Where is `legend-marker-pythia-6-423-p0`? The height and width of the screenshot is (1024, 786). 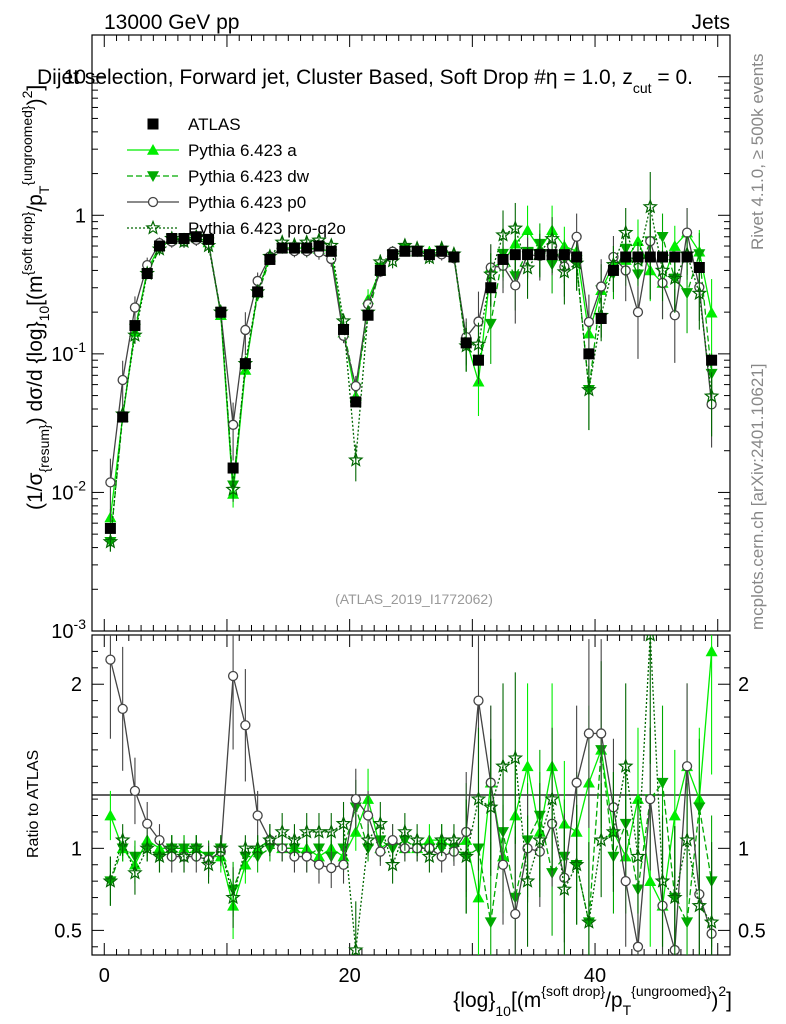
legend-marker-pythia-6-423-p0 is located at coordinates (153, 202).